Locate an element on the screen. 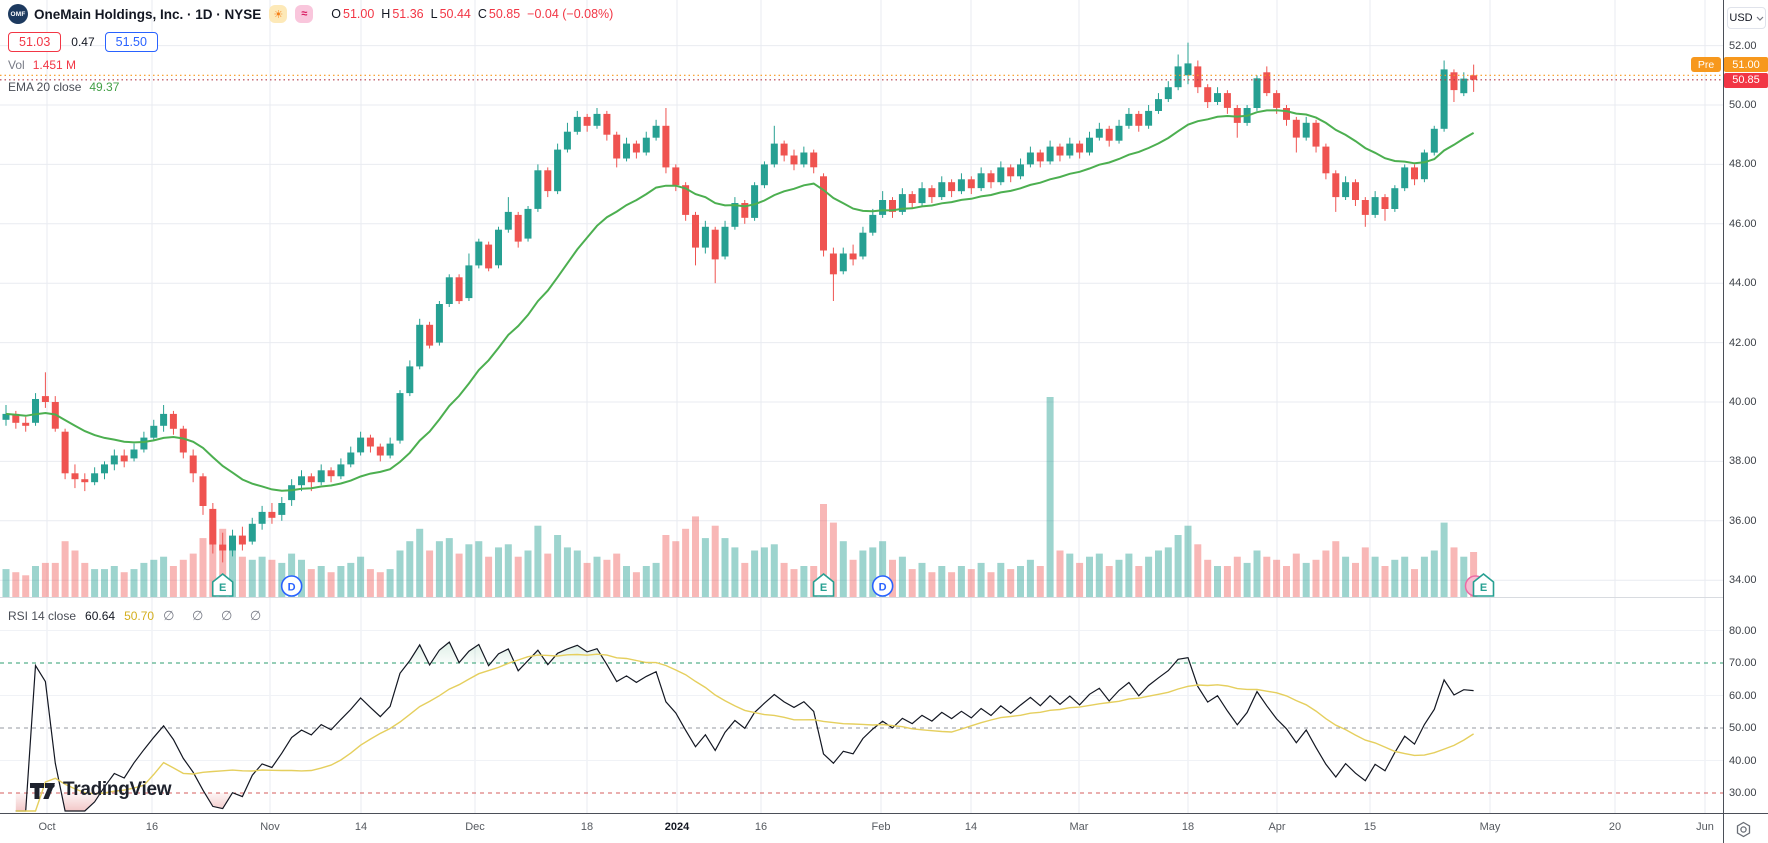  tradingview-logo-icon is located at coordinates (42, 791).